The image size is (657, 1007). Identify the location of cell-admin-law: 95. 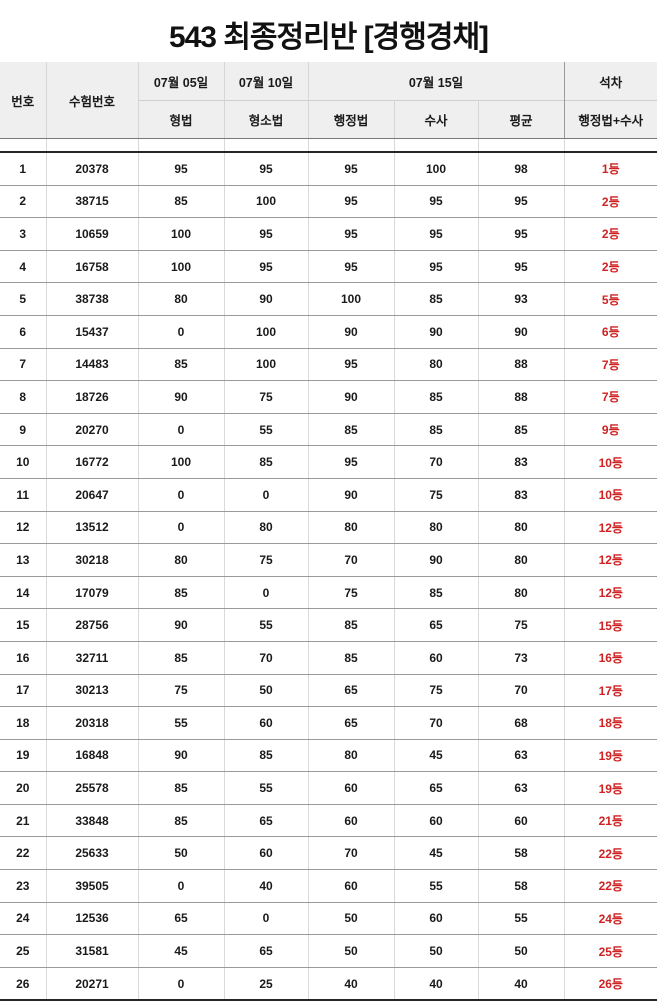
(350, 365).